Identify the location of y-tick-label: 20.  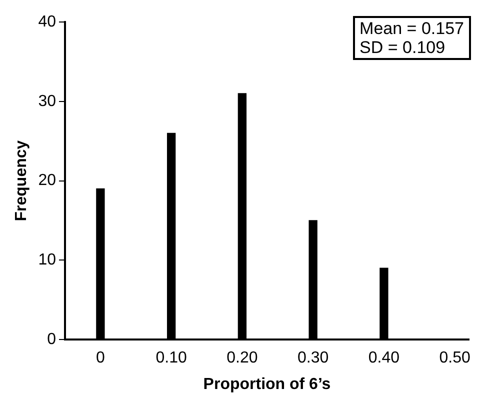
(47, 181).